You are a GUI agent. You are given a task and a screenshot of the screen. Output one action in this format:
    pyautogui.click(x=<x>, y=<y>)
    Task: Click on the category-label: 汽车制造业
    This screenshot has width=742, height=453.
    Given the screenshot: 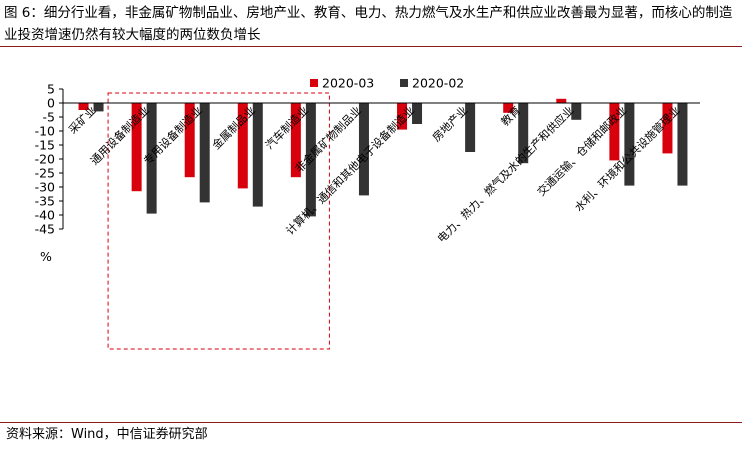 What is the action you would take?
    pyautogui.click(x=286, y=127)
    